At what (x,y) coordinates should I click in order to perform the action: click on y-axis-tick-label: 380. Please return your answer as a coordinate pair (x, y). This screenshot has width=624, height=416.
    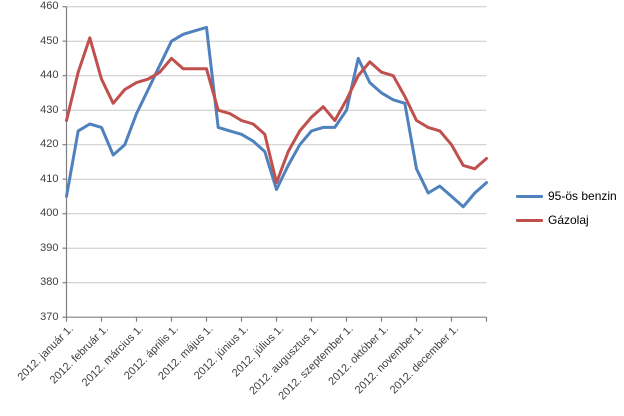
    Looking at the image, I should click on (49, 282).